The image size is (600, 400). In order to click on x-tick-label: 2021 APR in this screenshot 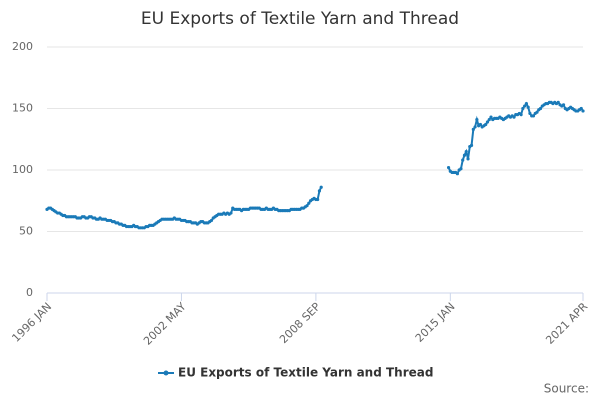, I will do `click(566, 323)`.